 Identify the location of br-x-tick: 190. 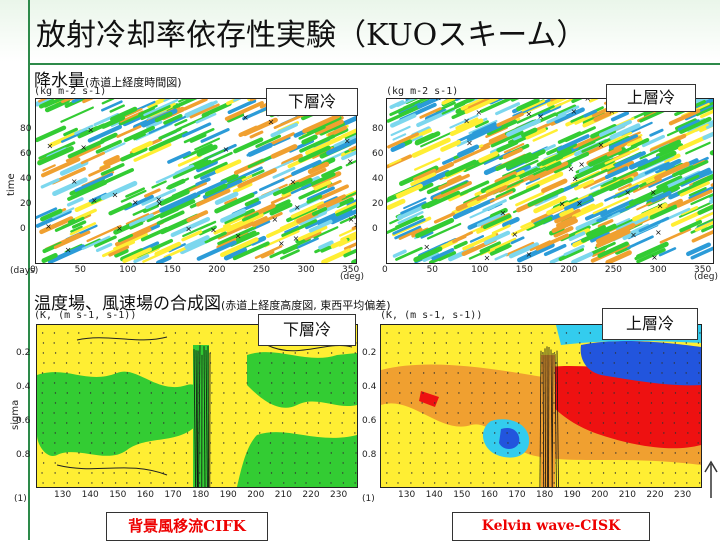
(572, 495).